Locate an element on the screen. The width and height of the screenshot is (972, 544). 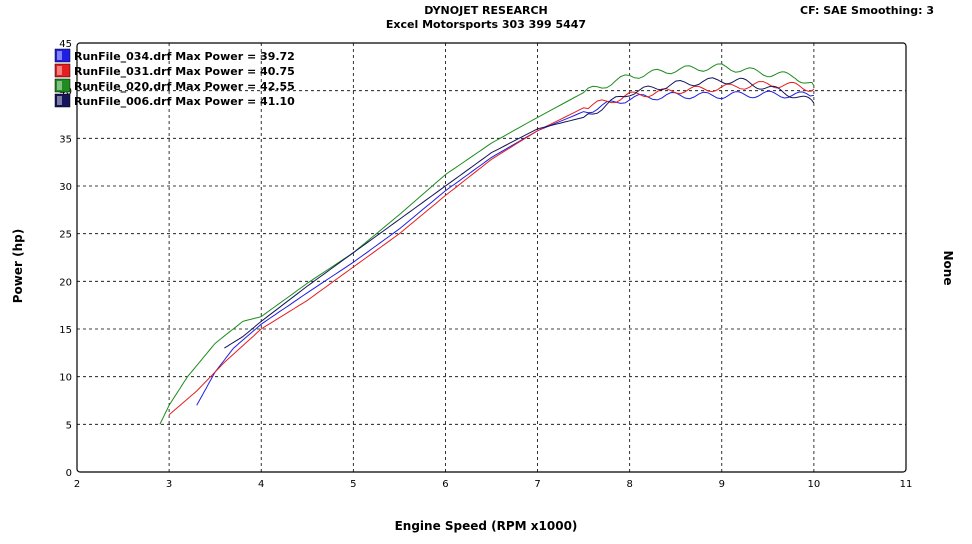
y-tick-label: 5 is located at coordinates (69, 425).